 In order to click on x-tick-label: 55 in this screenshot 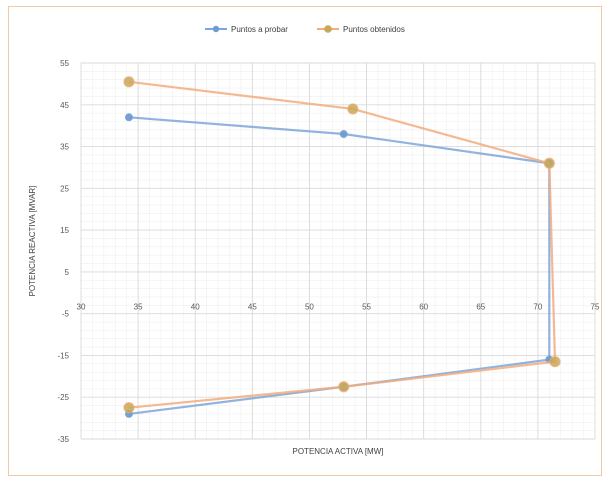, I will do `click(366, 307)`.